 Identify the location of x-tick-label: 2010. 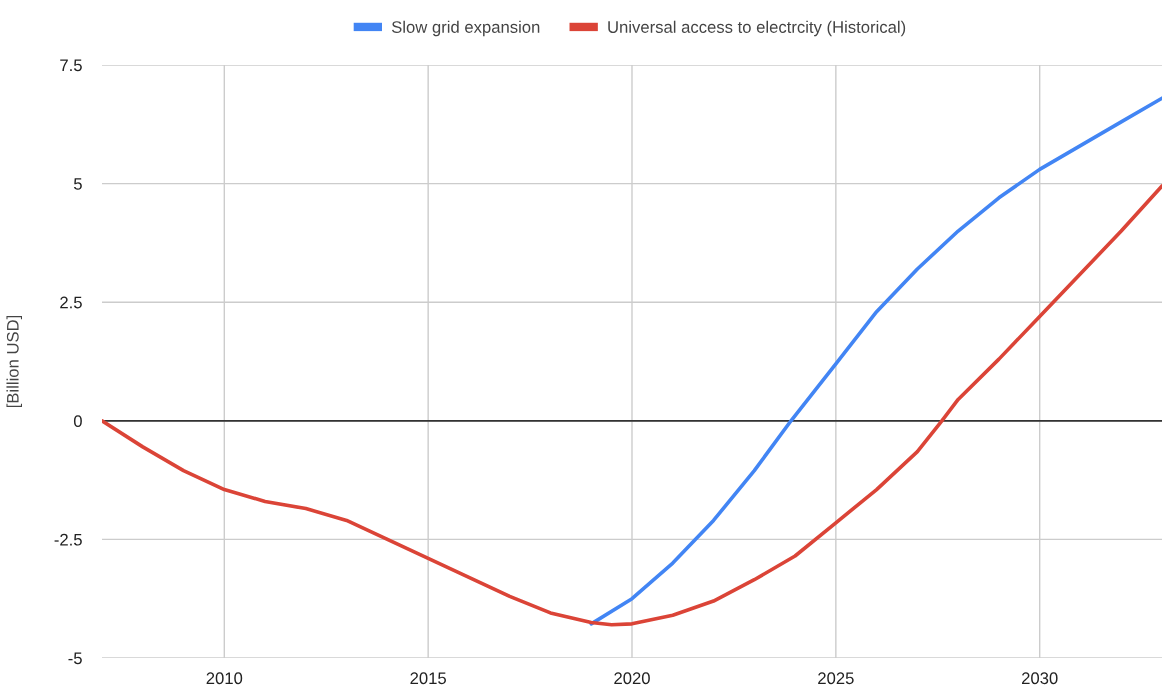
(224, 678).